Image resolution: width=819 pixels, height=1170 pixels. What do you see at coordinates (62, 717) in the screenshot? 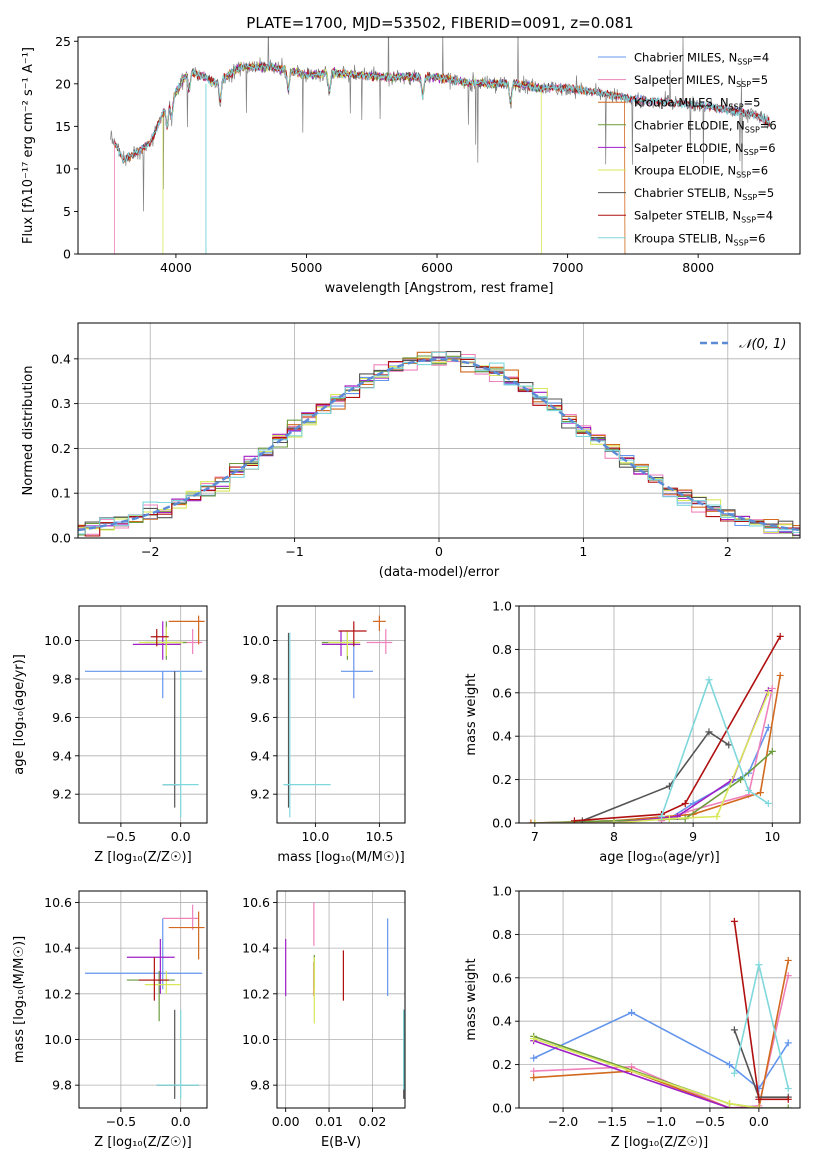
I see `y-tick-label-2: 9.6` at bounding box center [62, 717].